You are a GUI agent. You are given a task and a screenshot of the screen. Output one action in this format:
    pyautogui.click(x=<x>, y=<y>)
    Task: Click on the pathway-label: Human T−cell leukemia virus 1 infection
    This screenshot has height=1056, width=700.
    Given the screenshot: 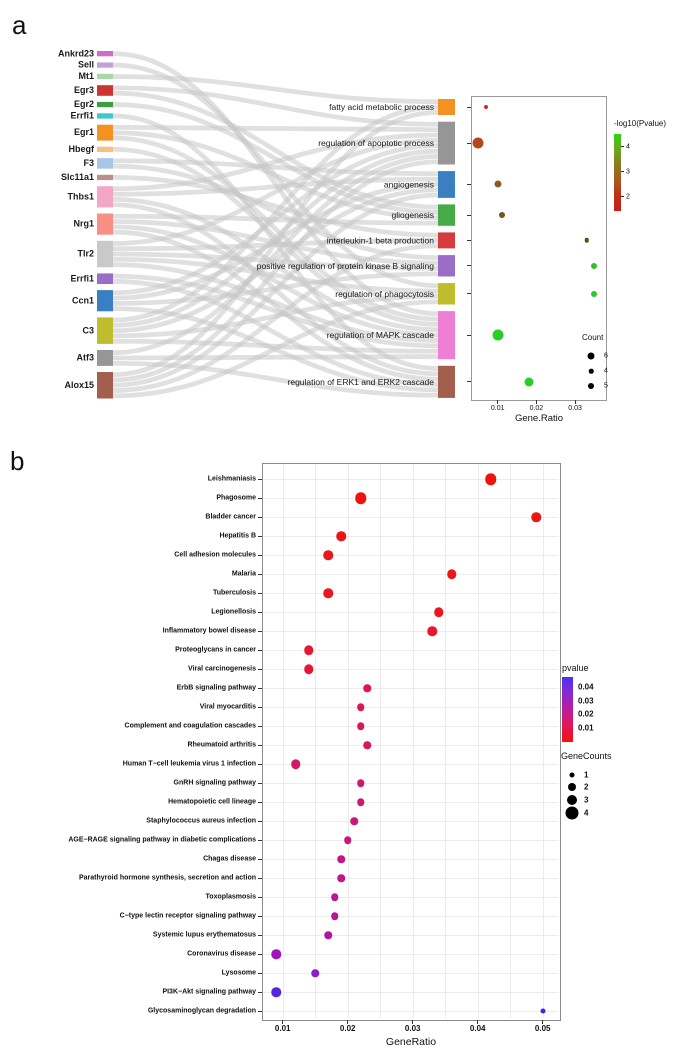 What is the action you would take?
    pyautogui.click(x=189, y=764)
    